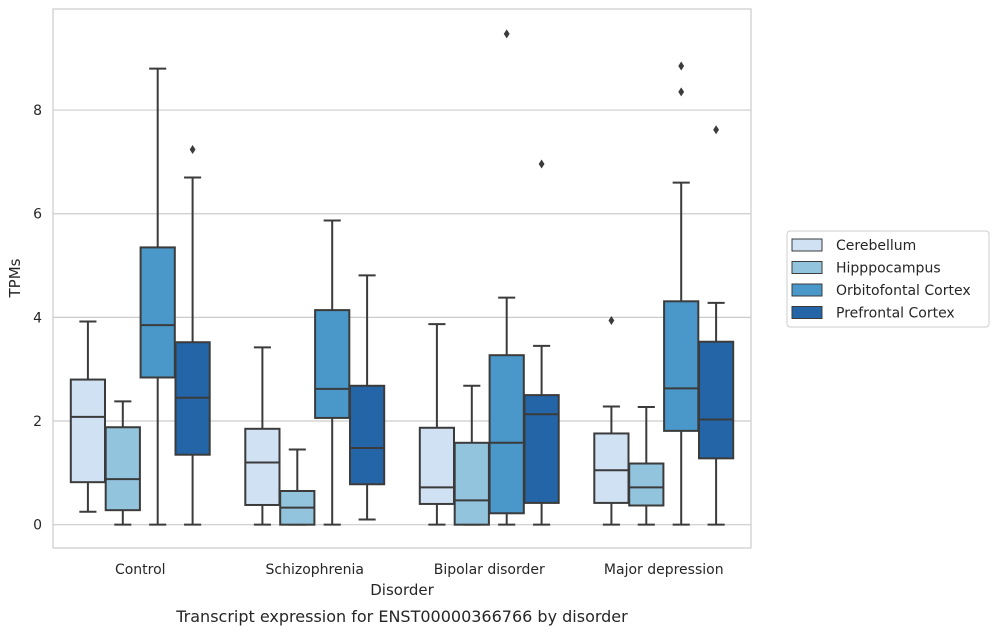  What do you see at coordinates (15, 278) in the screenshot?
I see `y-axis-label: TPMs` at bounding box center [15, 278].